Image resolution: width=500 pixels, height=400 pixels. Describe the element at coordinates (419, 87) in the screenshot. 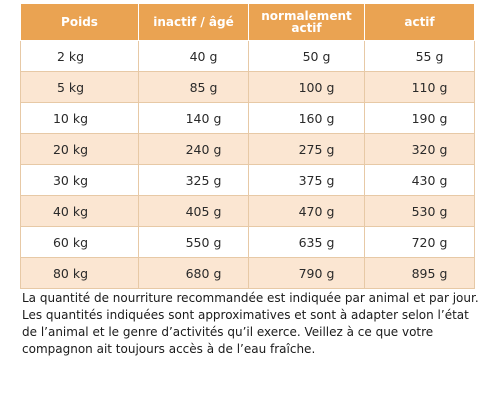

I see `cell-active: 110 g` at that location.